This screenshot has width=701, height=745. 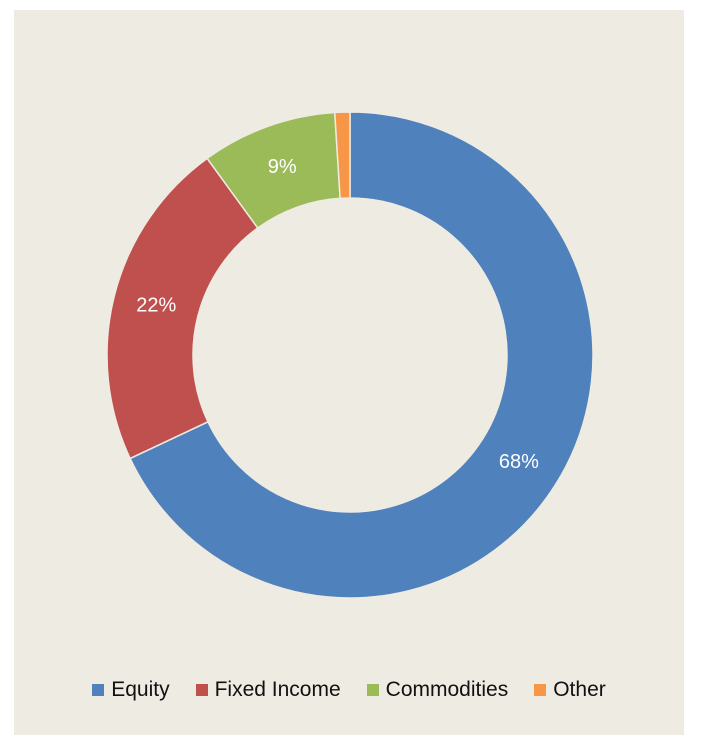 What do you see at coordinates (579, 689) in the screenshot?
I see `legend-label-other: Other` at bounding box center [579, 689].